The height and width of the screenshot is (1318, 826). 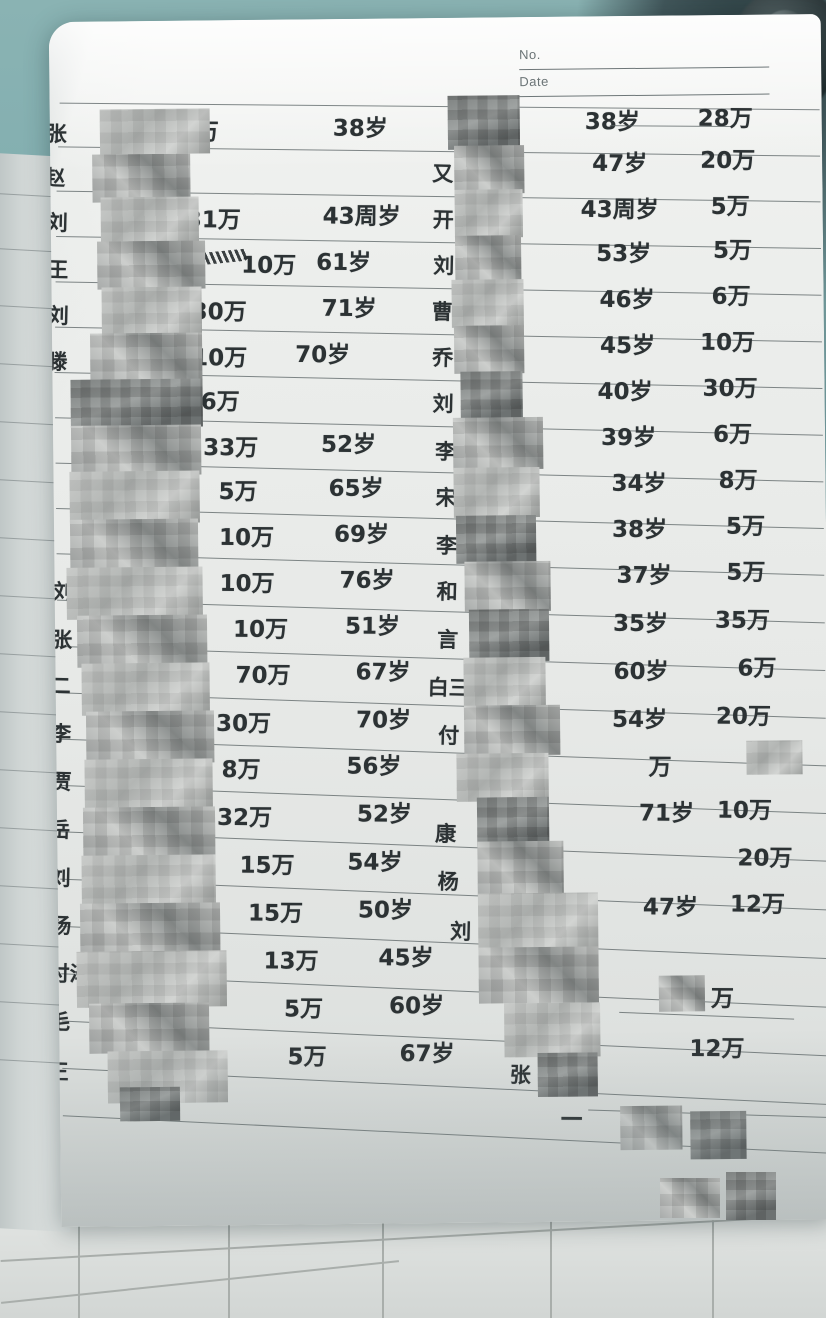 What do you see at coordinates (58, 134) in the screenshot?
I see `left-name: 张` at bounding box center [58, 134].